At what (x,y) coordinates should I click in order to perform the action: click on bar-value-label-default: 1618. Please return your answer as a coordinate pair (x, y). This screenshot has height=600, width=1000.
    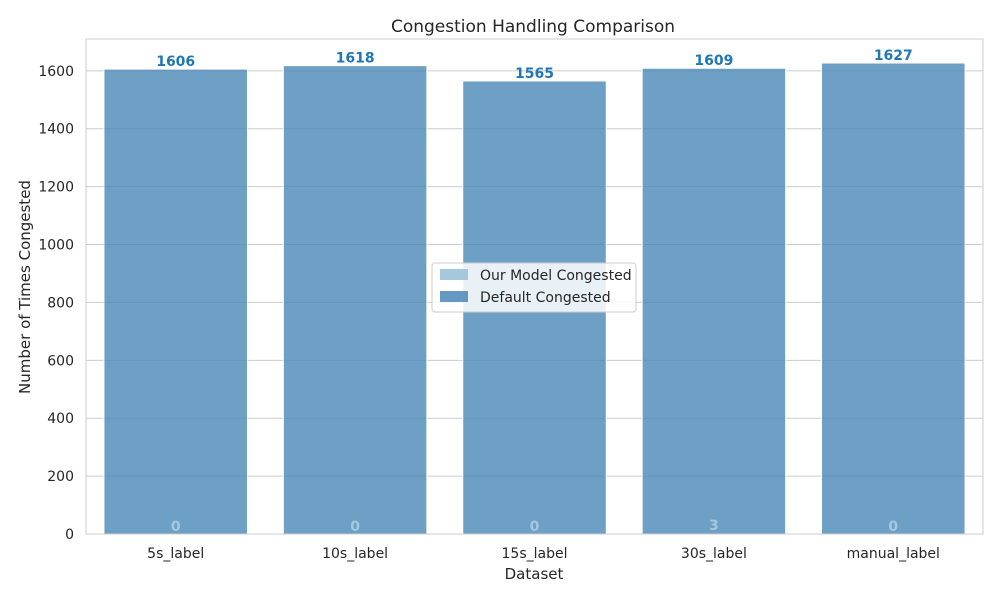
    Looking at the image, I should click on (355, 59).